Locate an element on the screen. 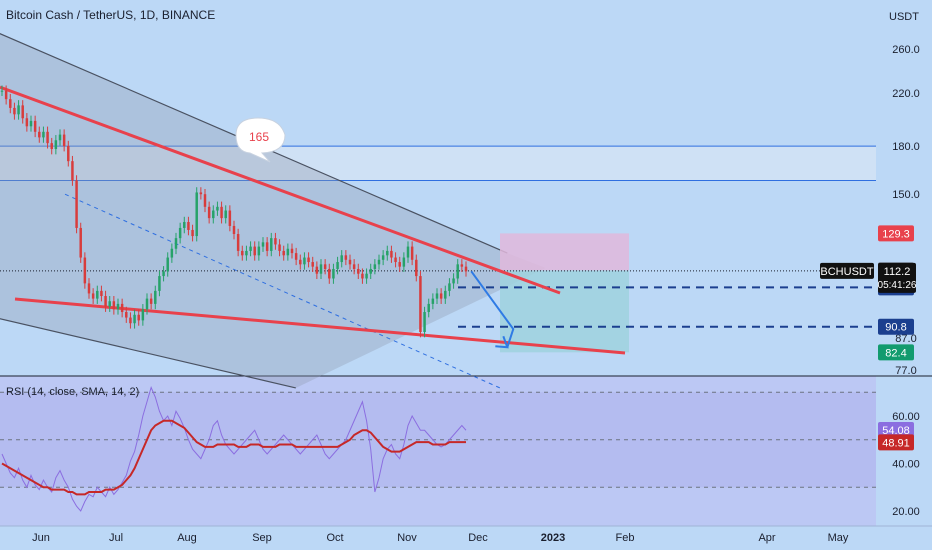 The width and height of the screenshot is (932, 550). price-tick-label: 87.0 is located at coordinates (905, 339).